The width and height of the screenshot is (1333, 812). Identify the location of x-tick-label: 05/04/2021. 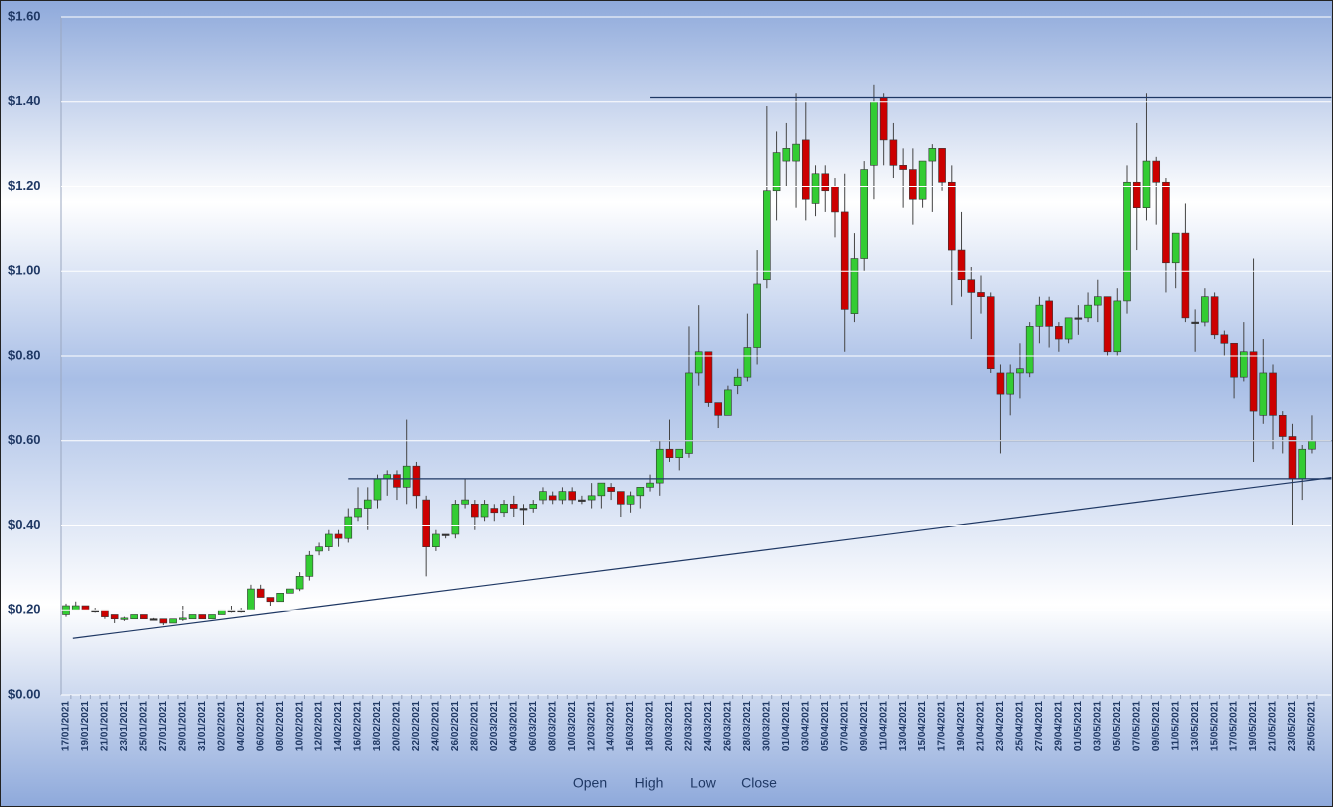
(825, 726).